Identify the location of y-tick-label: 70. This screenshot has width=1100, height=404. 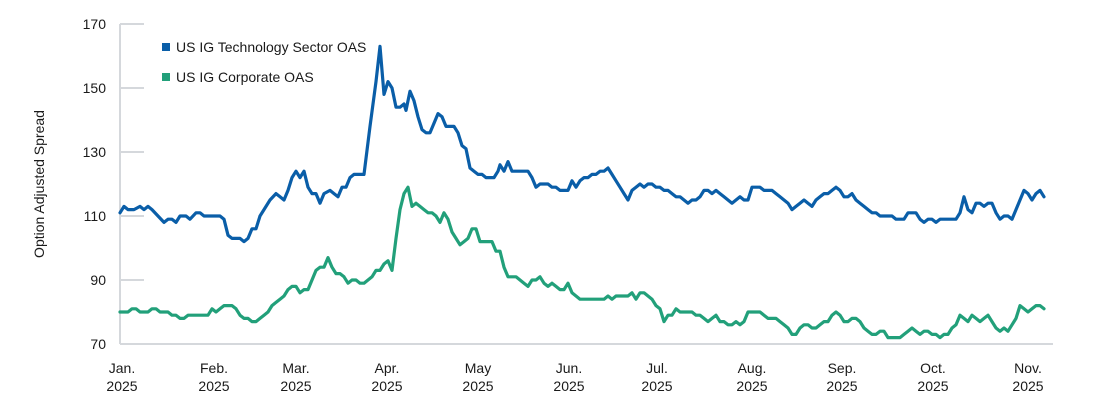
(98, 344).